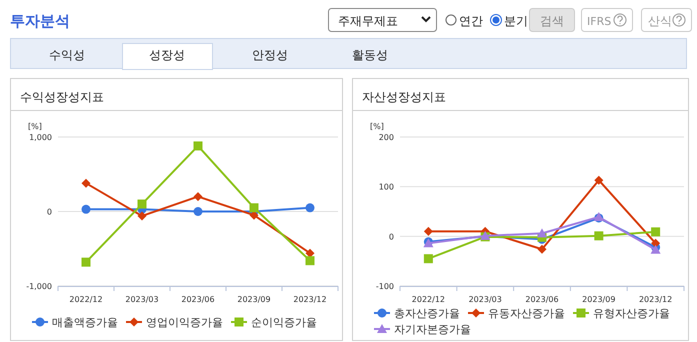 This screenshot has width=697, height=342. I want to click on text: 수익성, so click(67, 55).